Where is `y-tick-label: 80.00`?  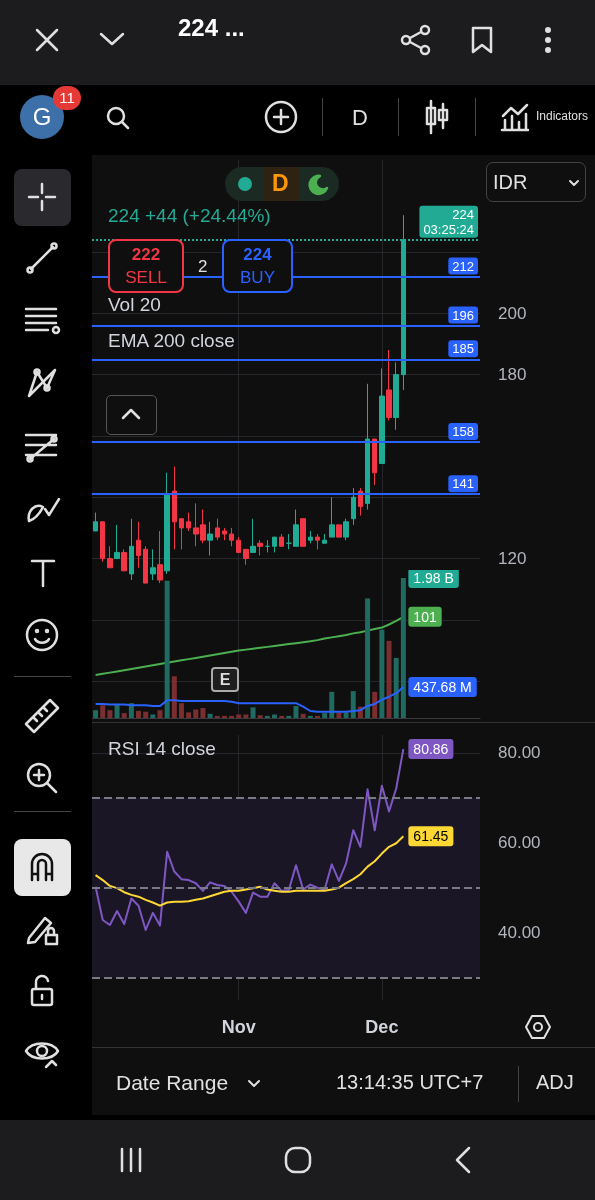 y-tick-label: 80.00 is located at coordinates (519, 753).